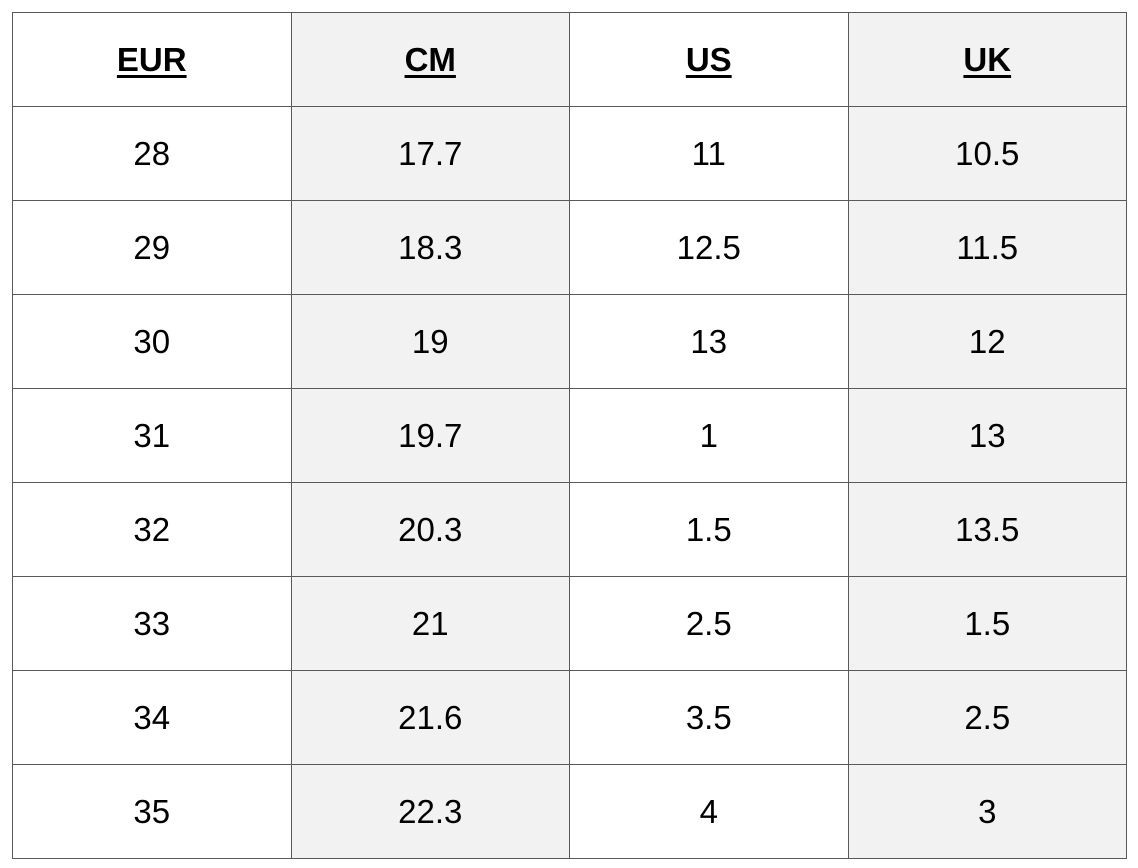 This screenshot has width=1138, height=868. I want to click on table-header-row: EUR CM US UK, so click(569, 59).